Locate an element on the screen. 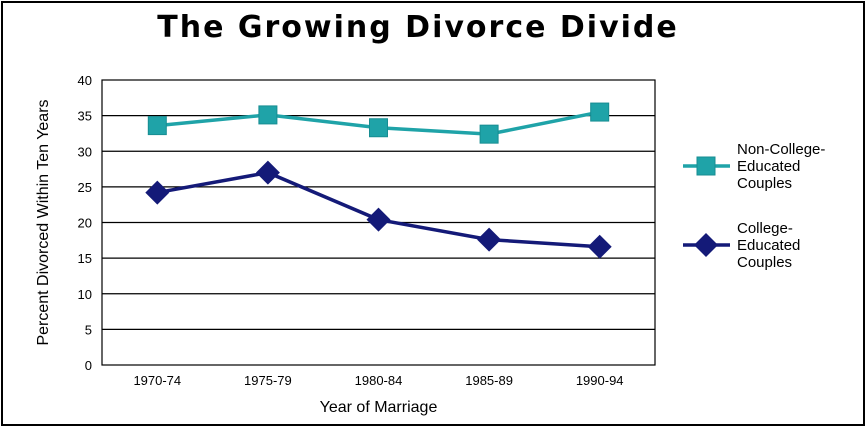 This screenshot has width=866, height=427. y-tick-label: 5 is located at coordinates (88, 329).